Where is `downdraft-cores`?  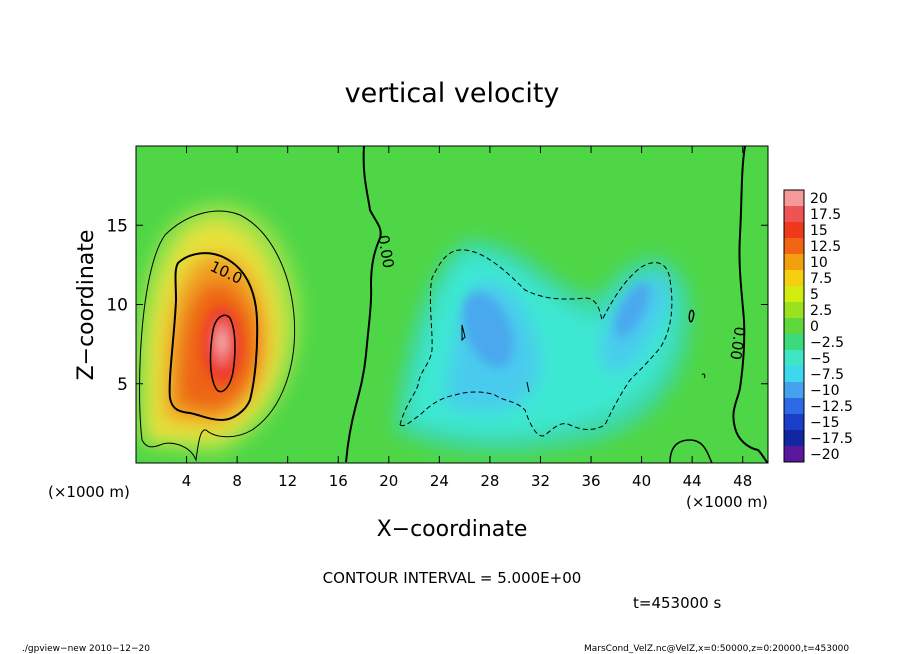
downdraft-cores is located at coordinates (556, 325).